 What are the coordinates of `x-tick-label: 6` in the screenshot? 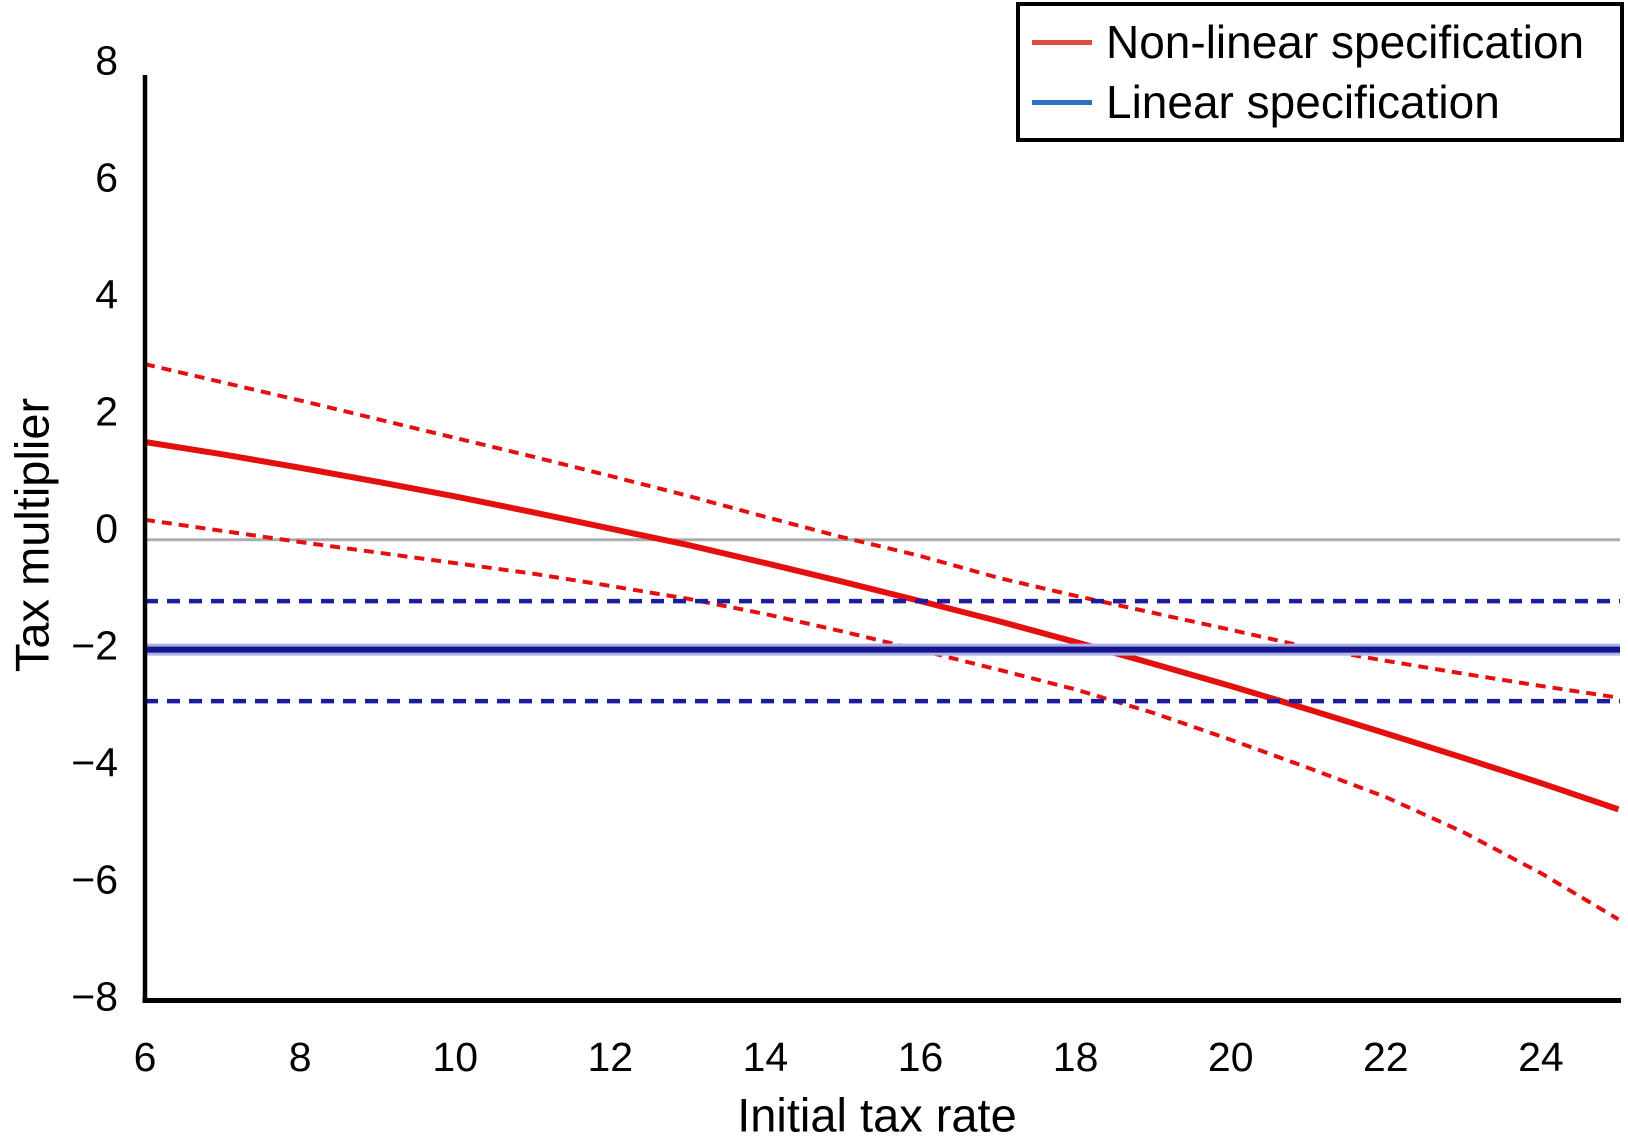 It's located at (145, 1057).